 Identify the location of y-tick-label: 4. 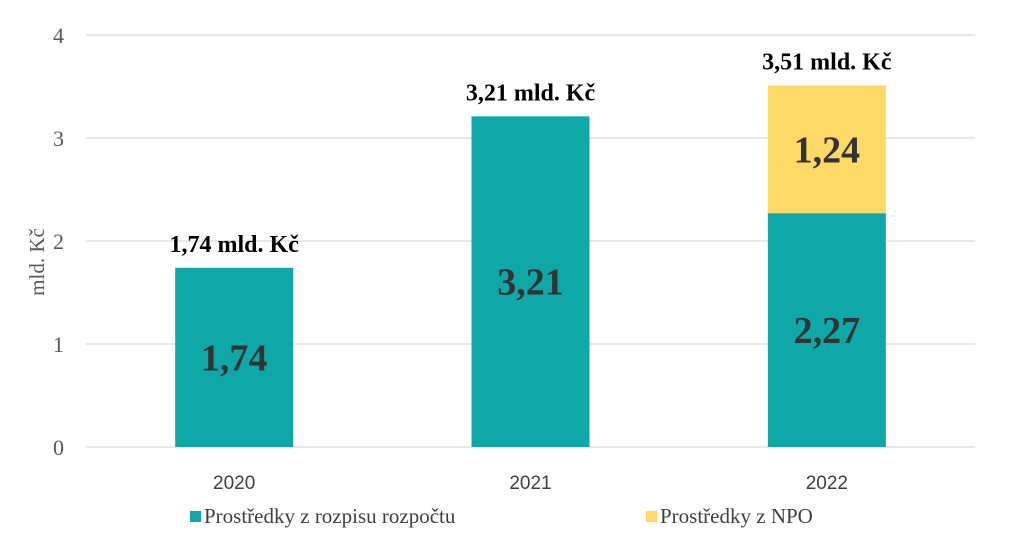
(58, 35).